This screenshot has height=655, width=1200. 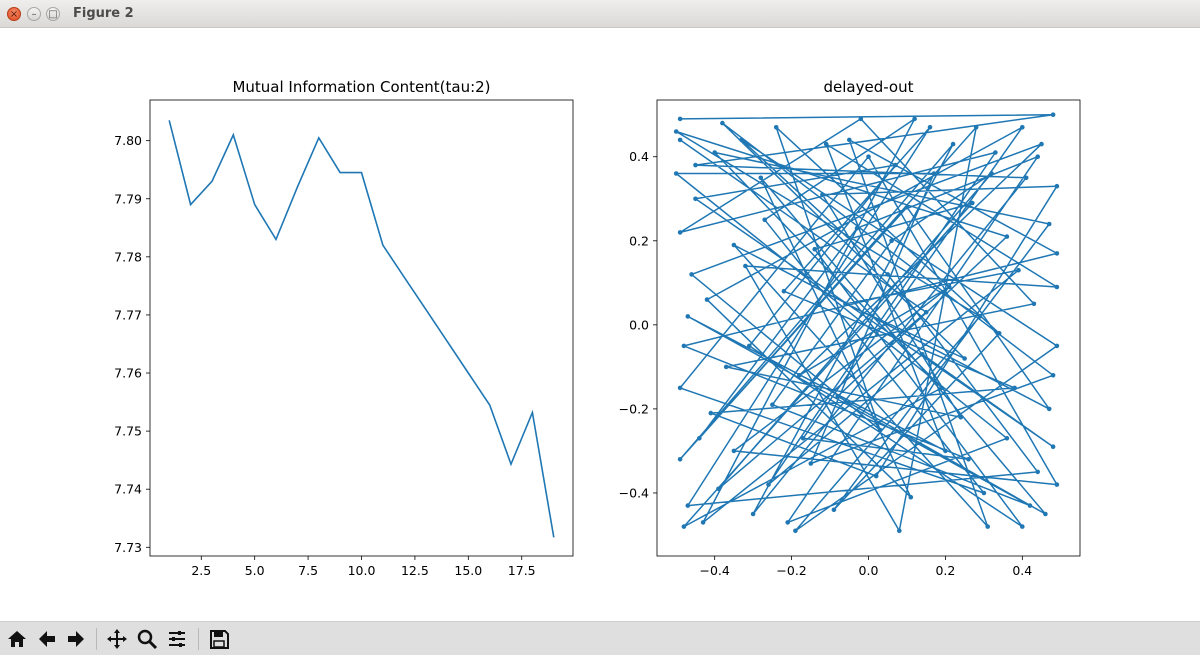 What do you see at coordinates (600, 638) in the screenshot?
I see `navigation-toolbar` at bounding box center [600, 638].